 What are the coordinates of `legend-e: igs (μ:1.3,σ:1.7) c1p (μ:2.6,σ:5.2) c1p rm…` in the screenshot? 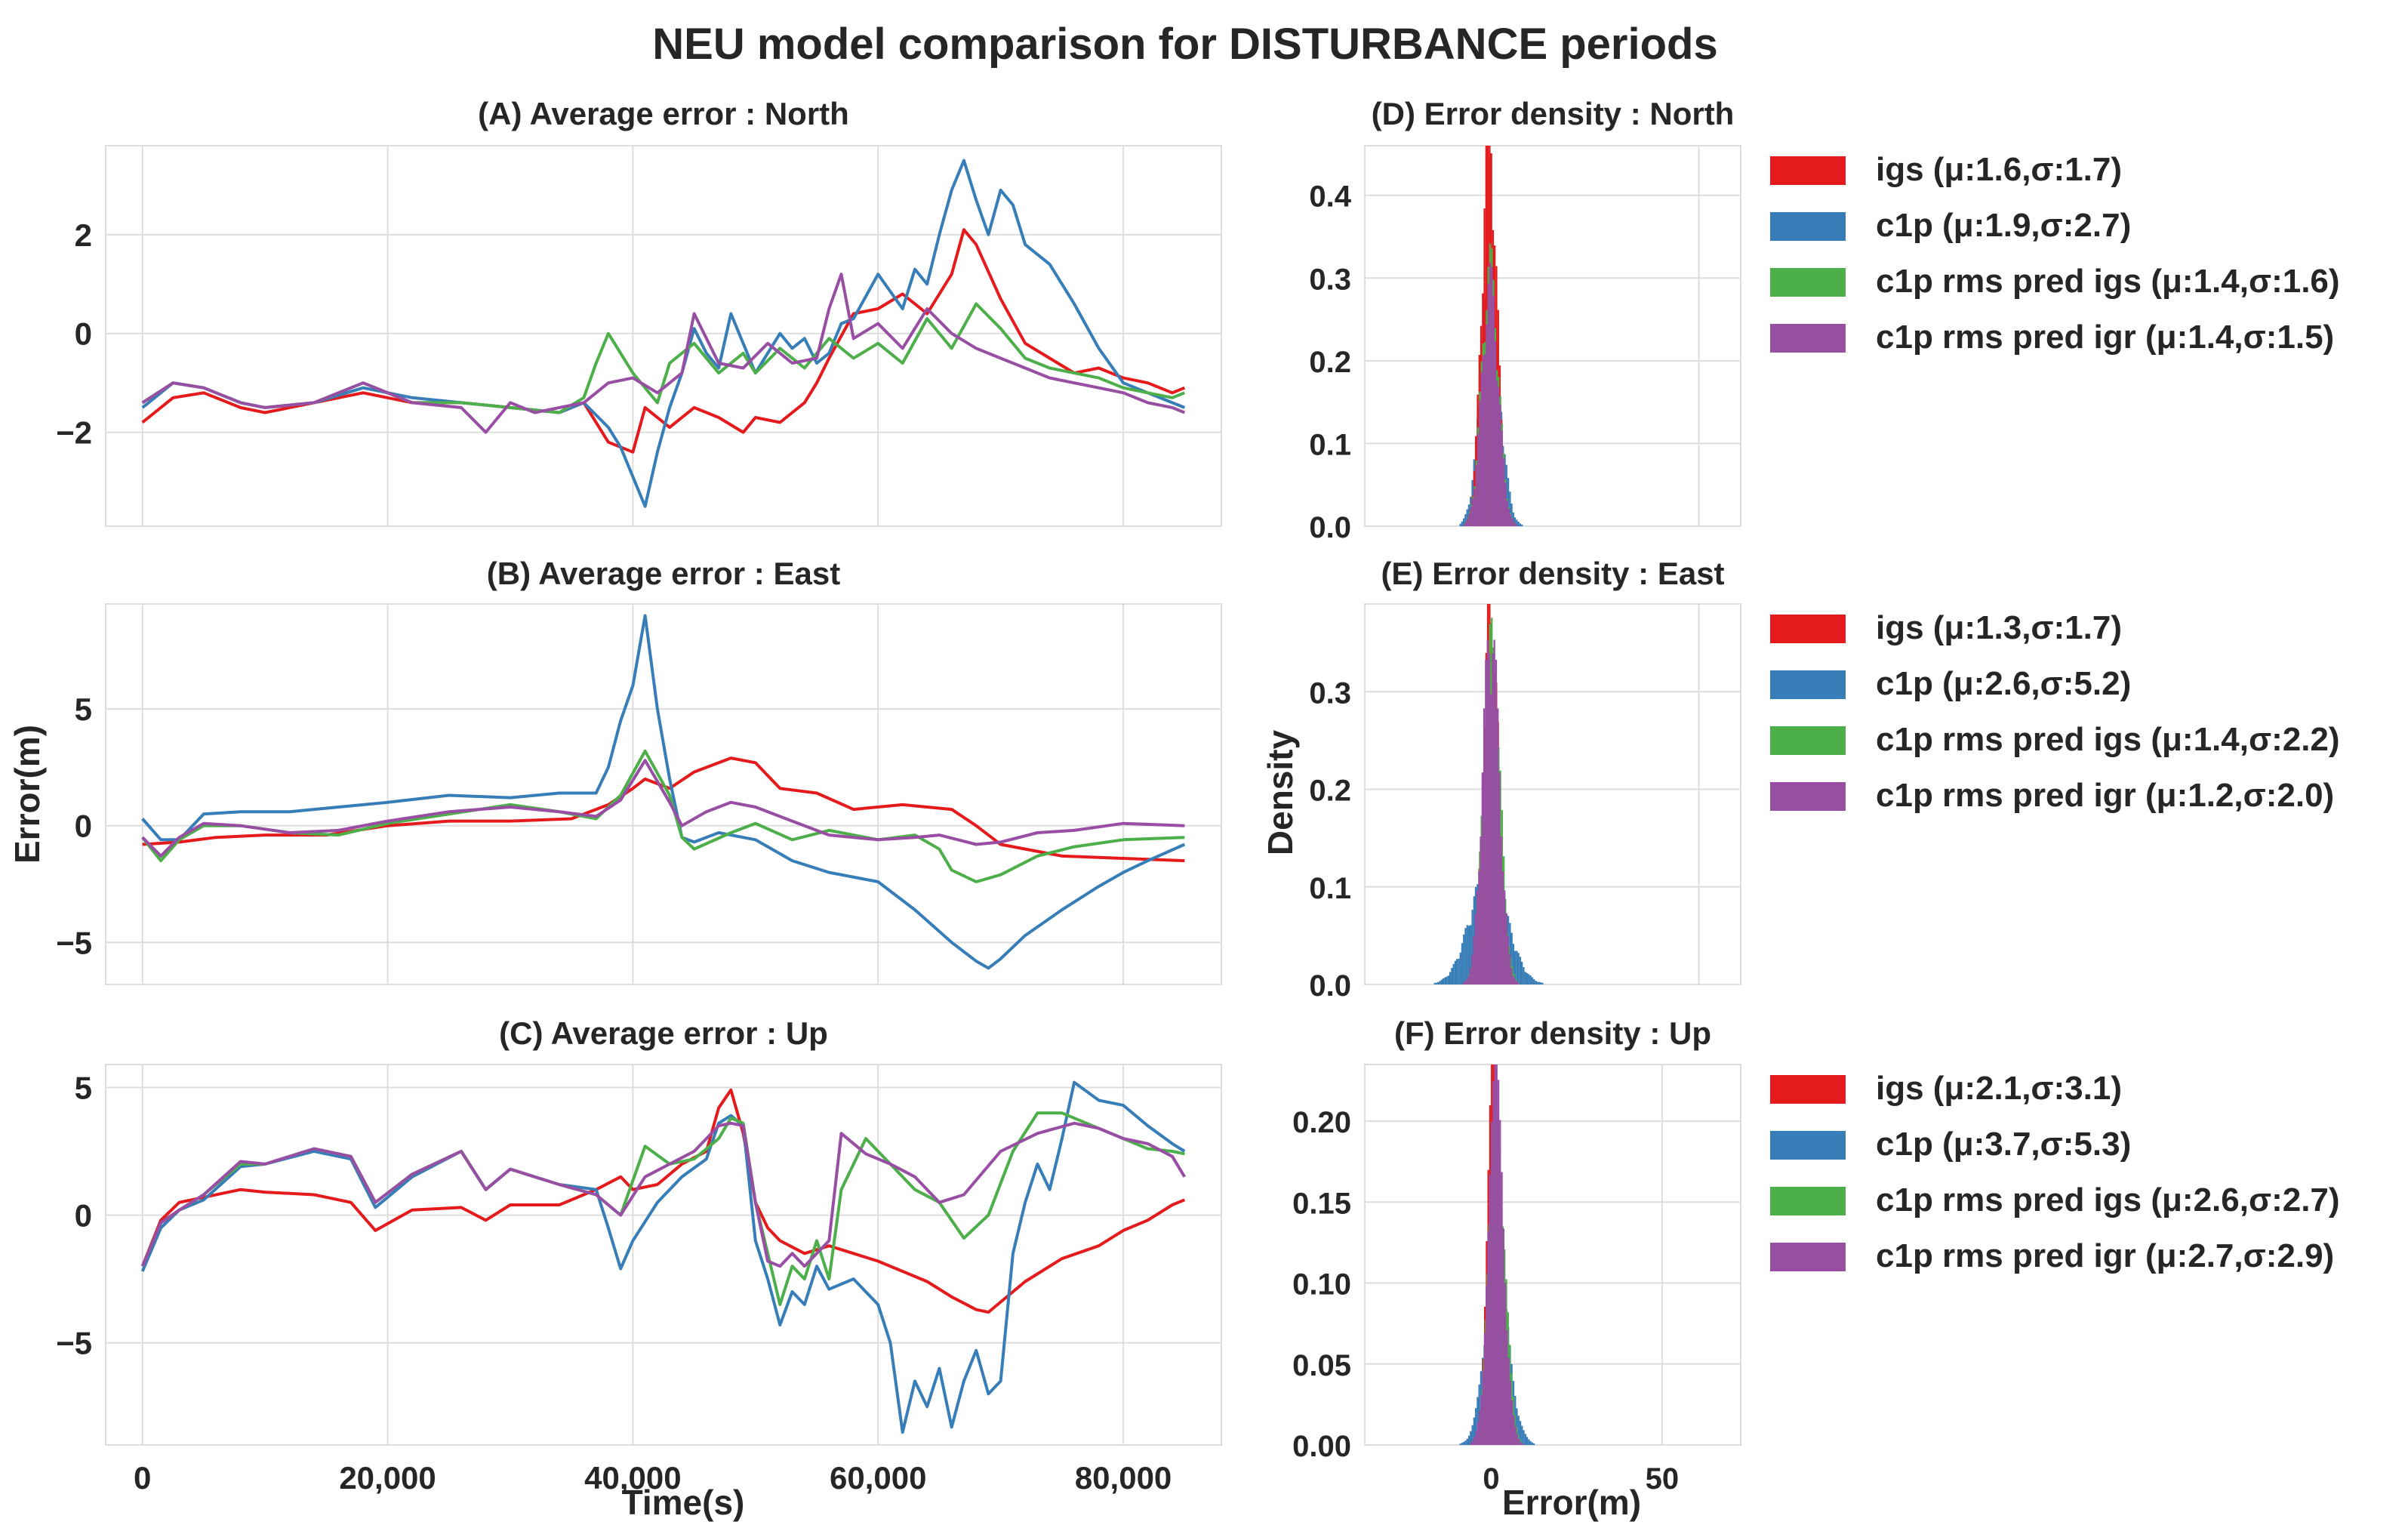 It's located at (2055, 711).